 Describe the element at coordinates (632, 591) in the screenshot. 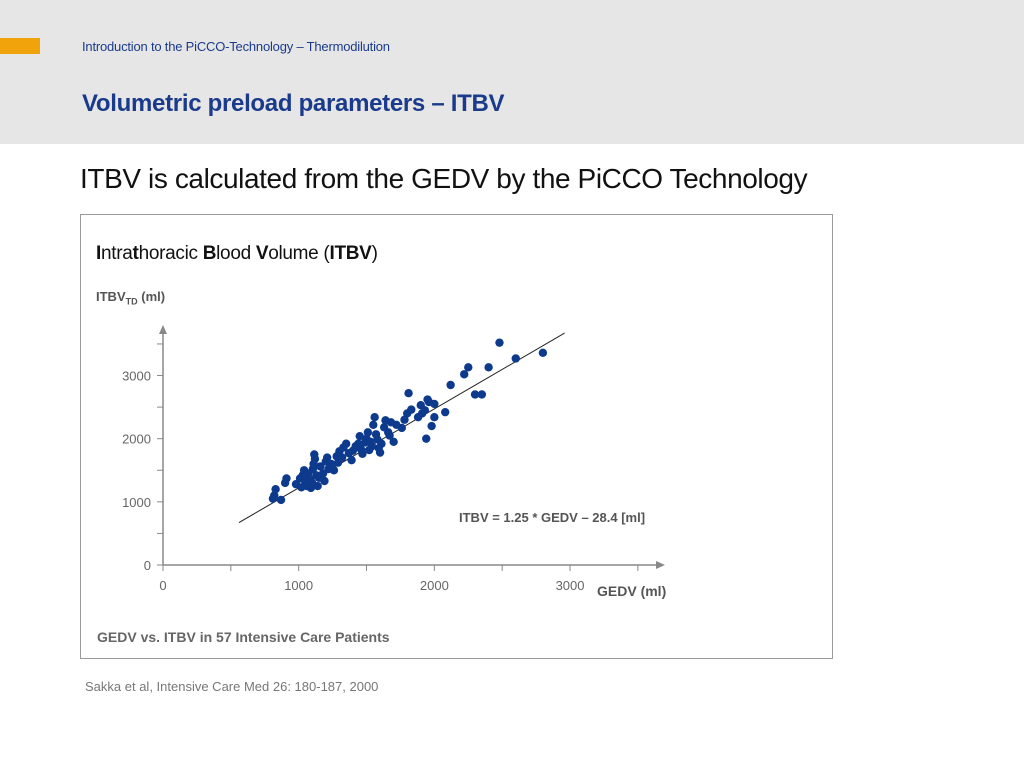

I see `x-axis-label: GEDV (ml)` at that location.